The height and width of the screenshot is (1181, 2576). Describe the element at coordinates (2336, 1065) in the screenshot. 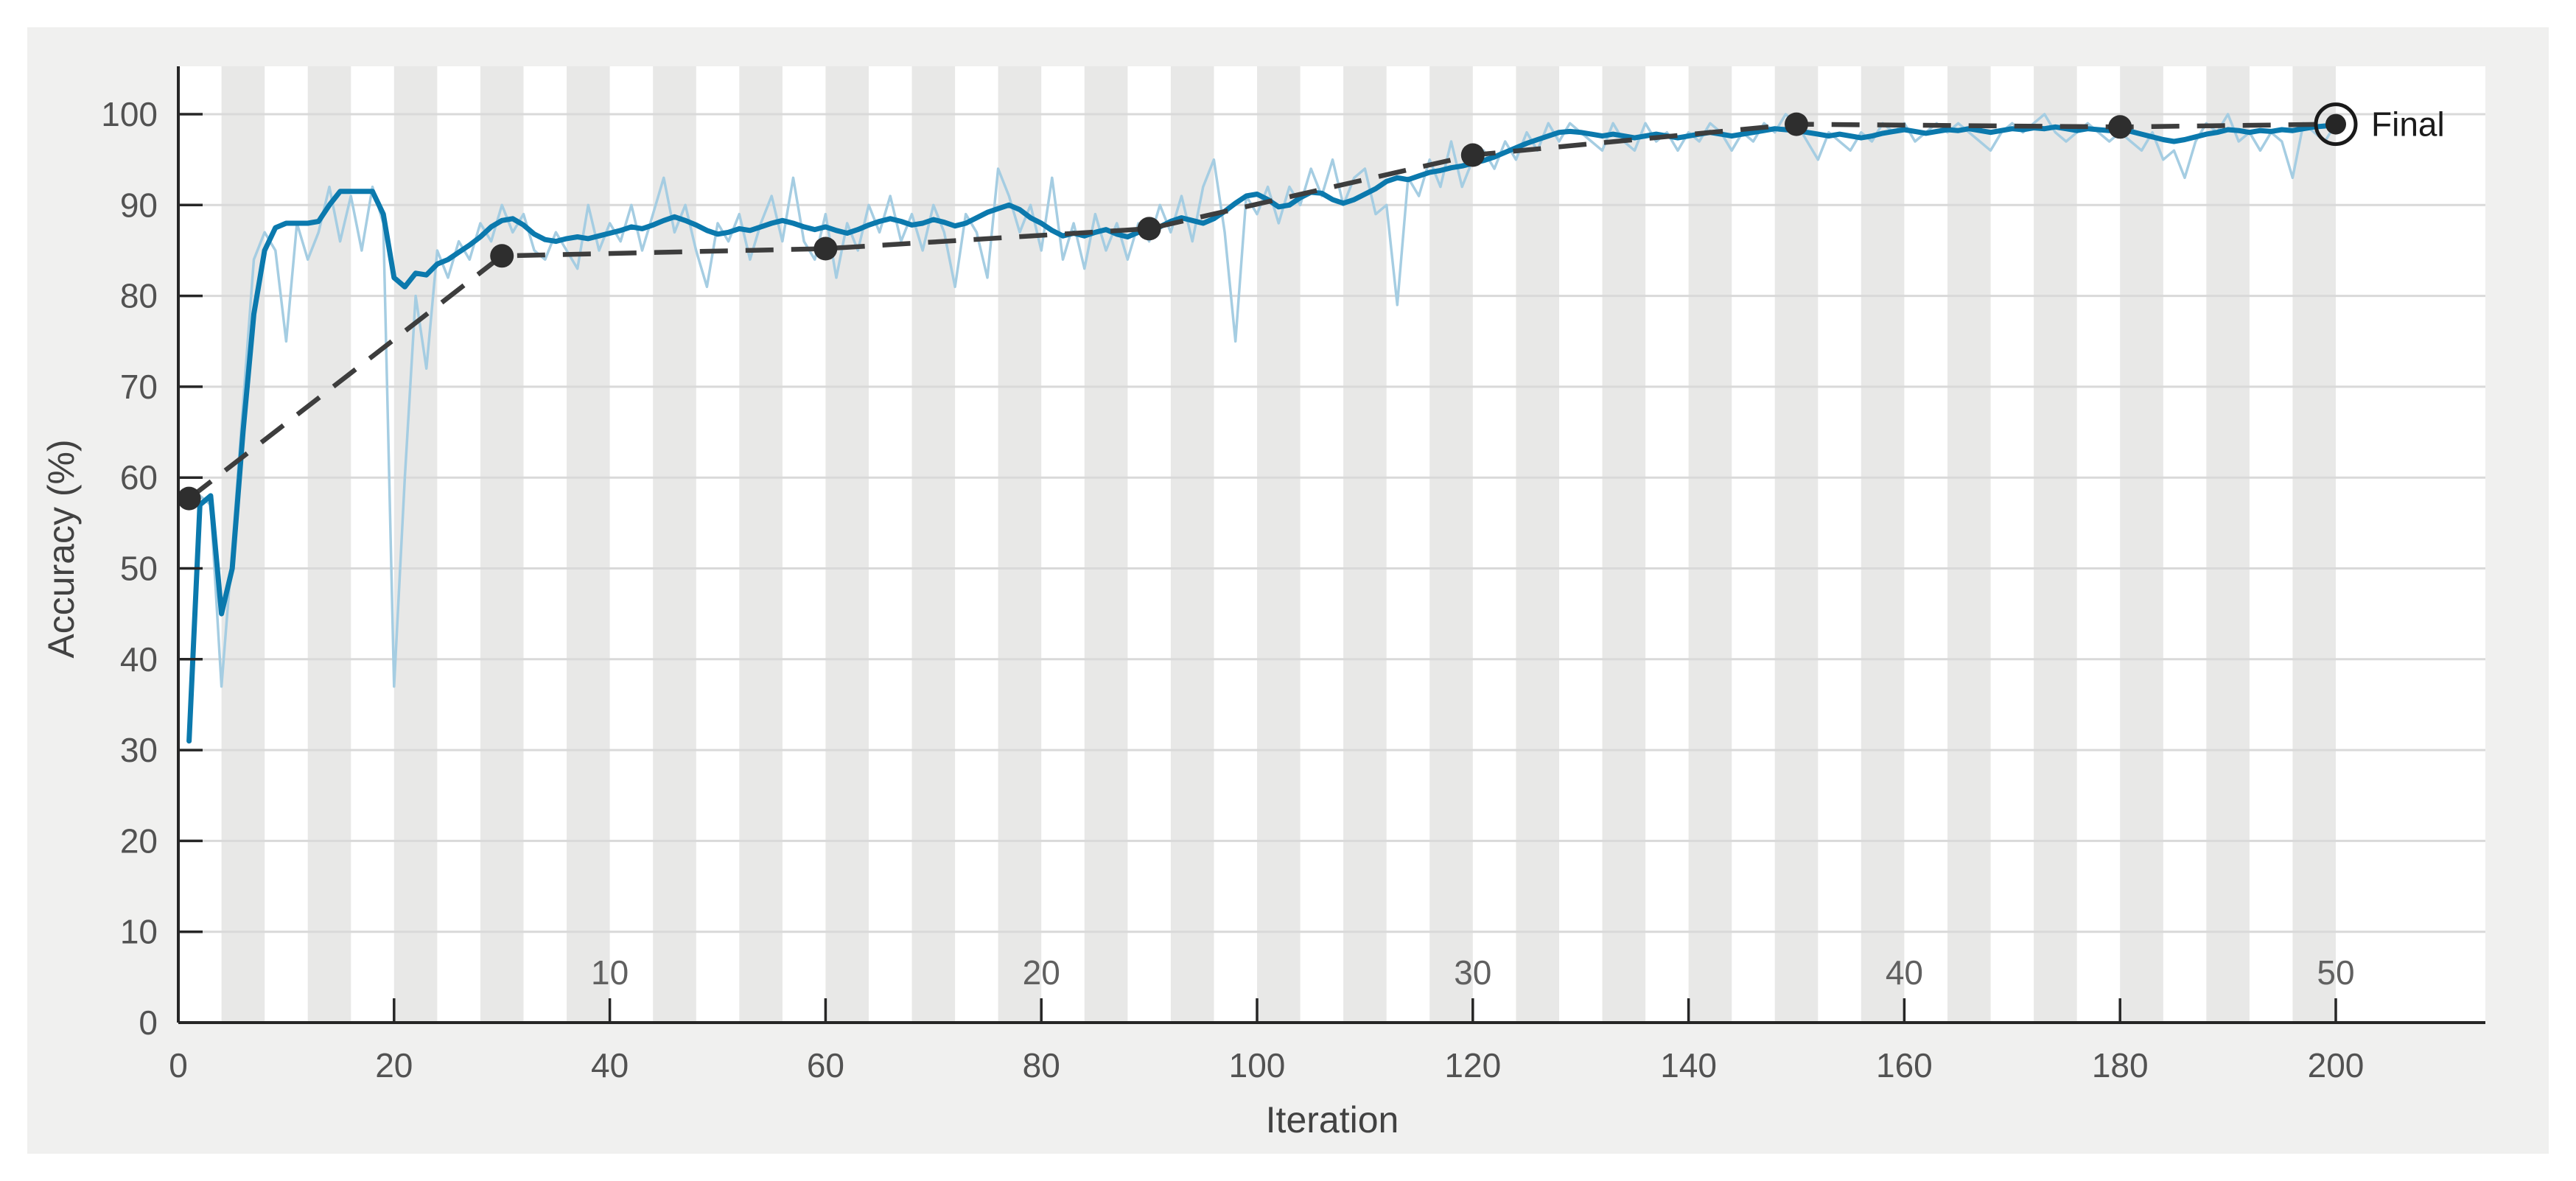

I see `x-tick-label: 200` at that location.